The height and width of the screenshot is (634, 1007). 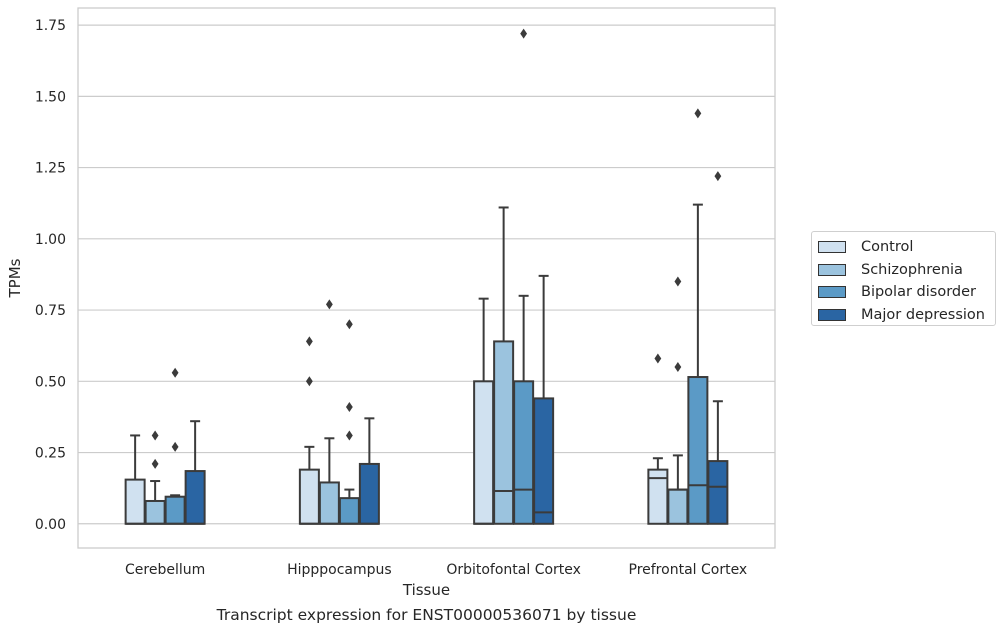 I want to click on legend-label-bipolar-disorder: Bipolar disorder, so click(x=918, y=292).